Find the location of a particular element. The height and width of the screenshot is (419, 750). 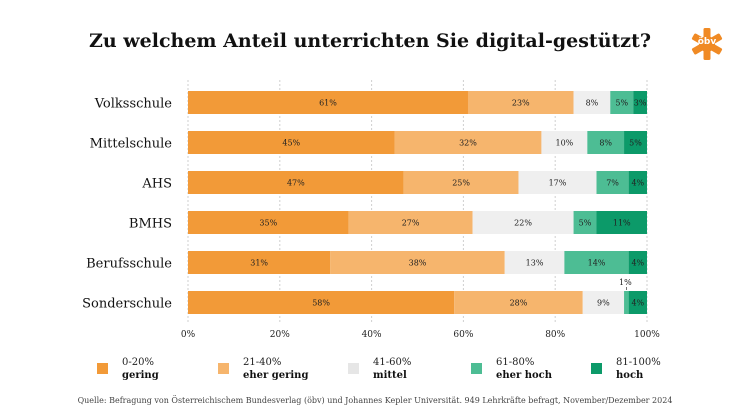

legend-range: 61-80% is located at coordinates (515, 362).